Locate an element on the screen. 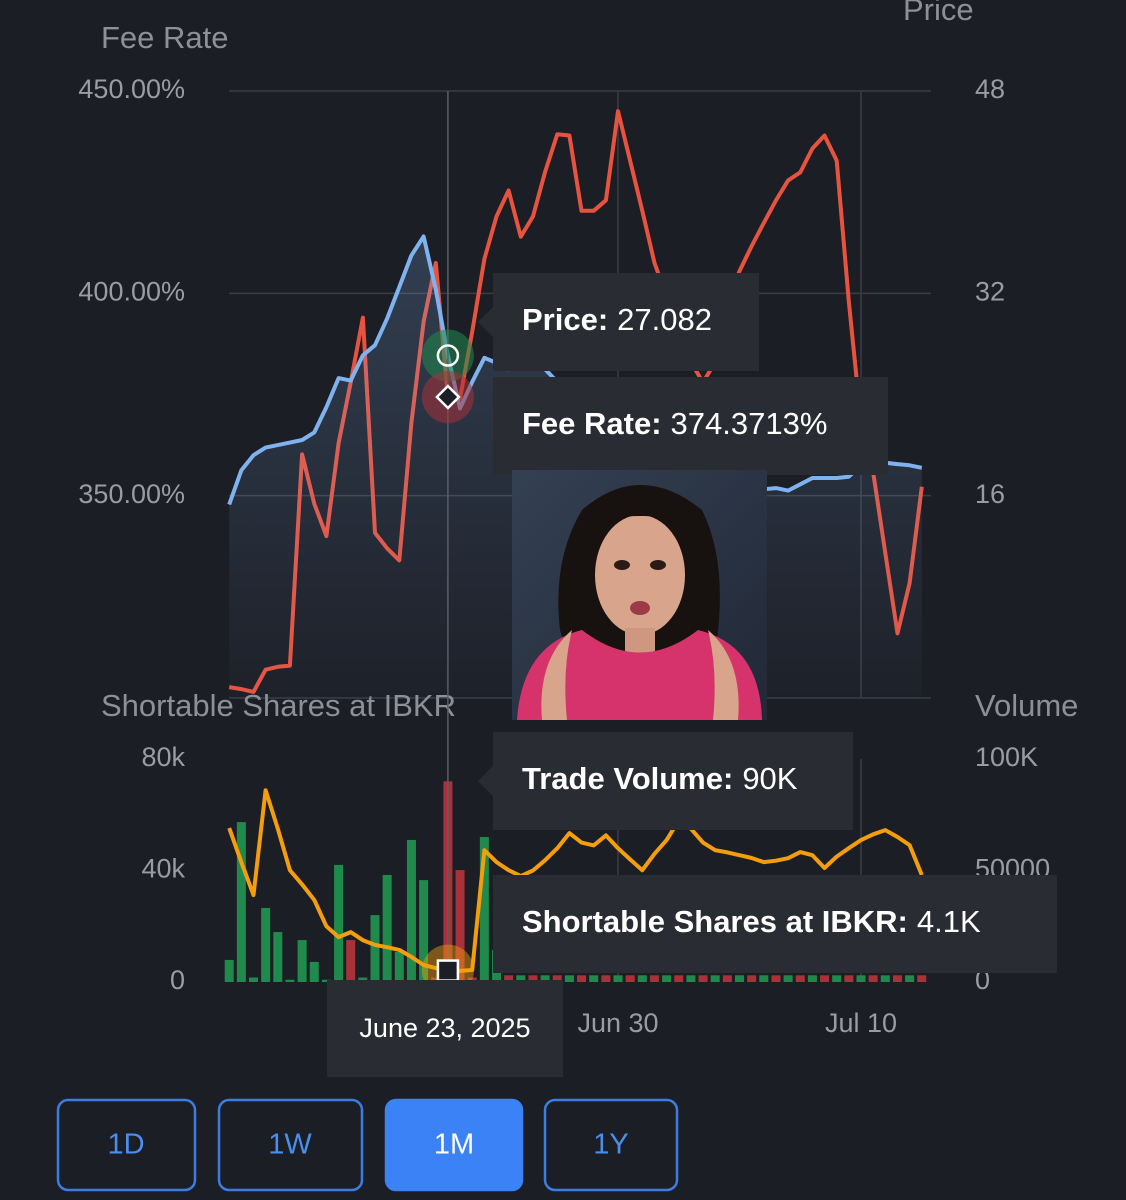 This screenshot has width=1126, height=1200. x-tick-label: Jul 10 is located at coordinates (861, 1023).